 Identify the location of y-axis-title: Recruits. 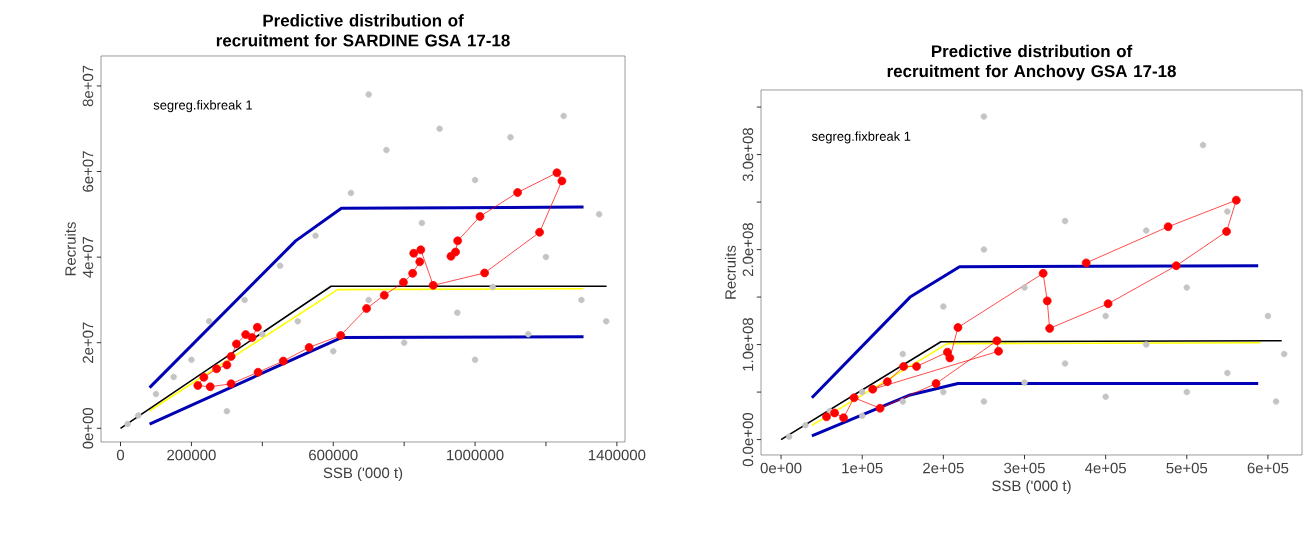
(70, 249).